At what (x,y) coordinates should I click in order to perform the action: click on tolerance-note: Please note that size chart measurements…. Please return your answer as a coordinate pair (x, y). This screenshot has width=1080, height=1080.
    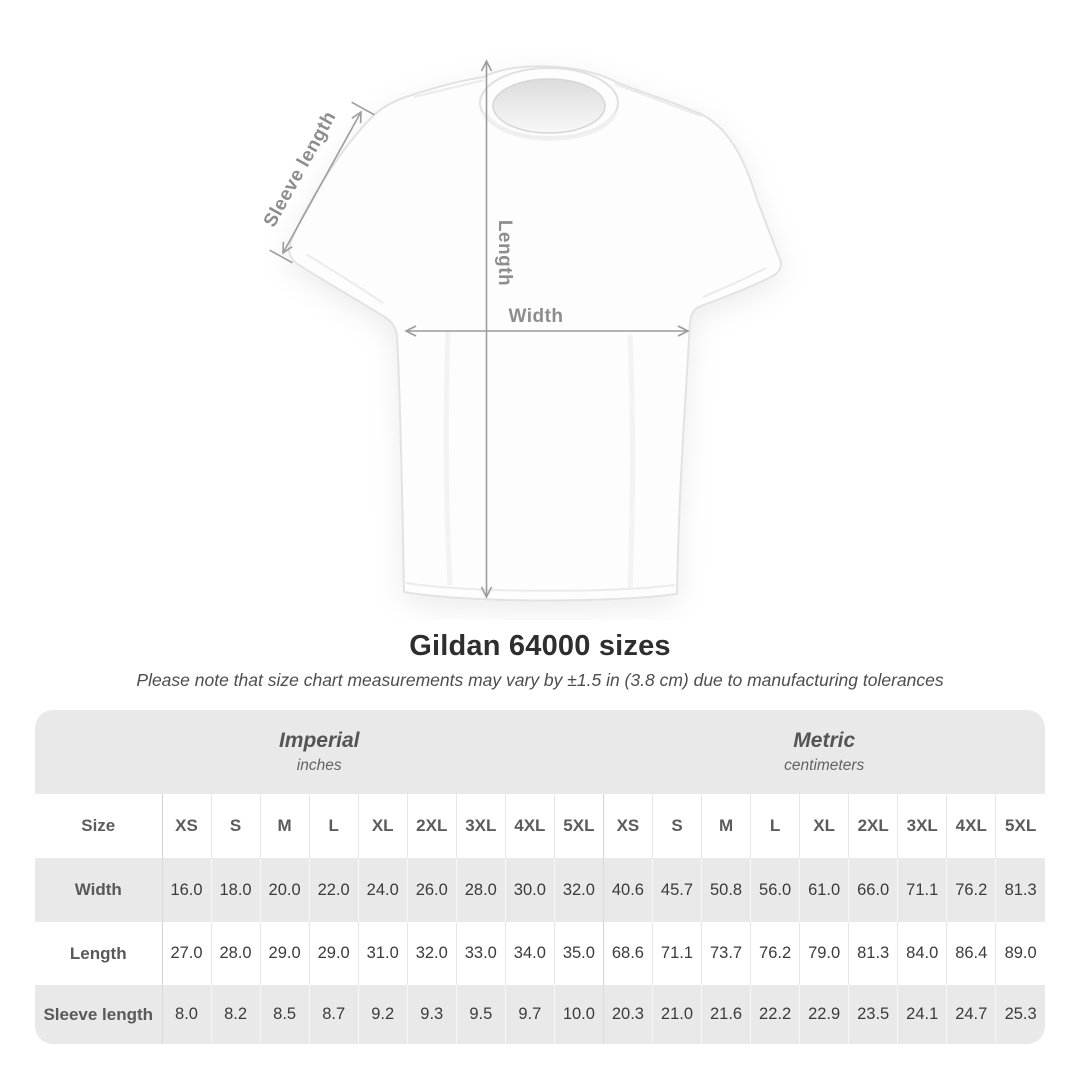
    Looking at the image, I should click on (540, 680).